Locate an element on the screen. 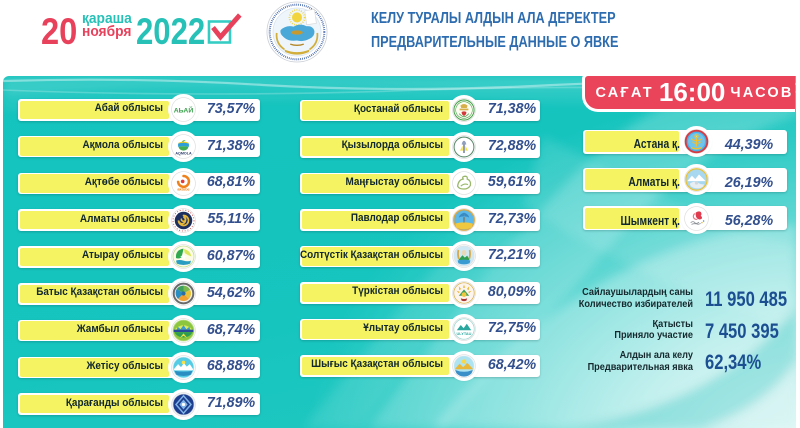 The image size is (800, 428). svg-text: aktobe is located at coordinates (183, 189).